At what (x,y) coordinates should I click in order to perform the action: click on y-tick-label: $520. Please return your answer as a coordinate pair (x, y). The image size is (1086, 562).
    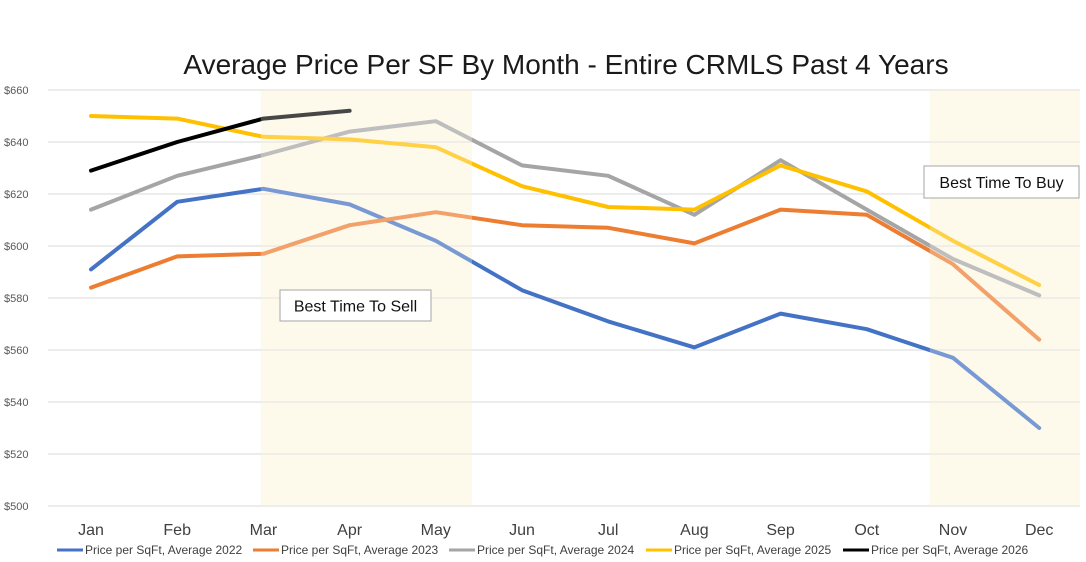
    Looking at the image, I should click on (16, 455).